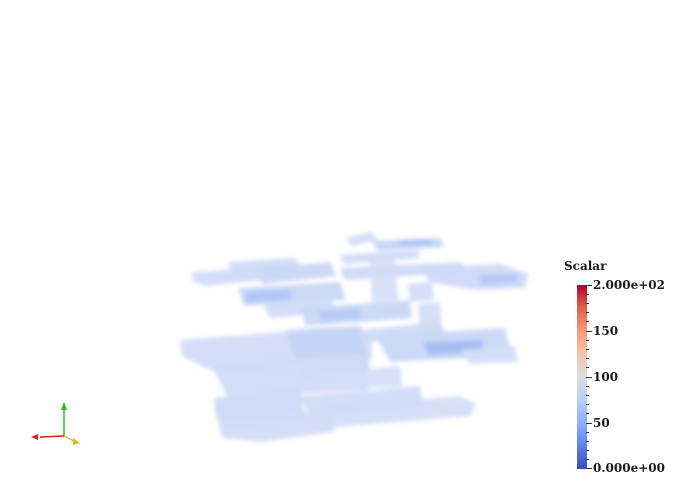  Describe the element at coordinates (76, 441) in the screenshot. I see `axis-z-arrow` at that location.